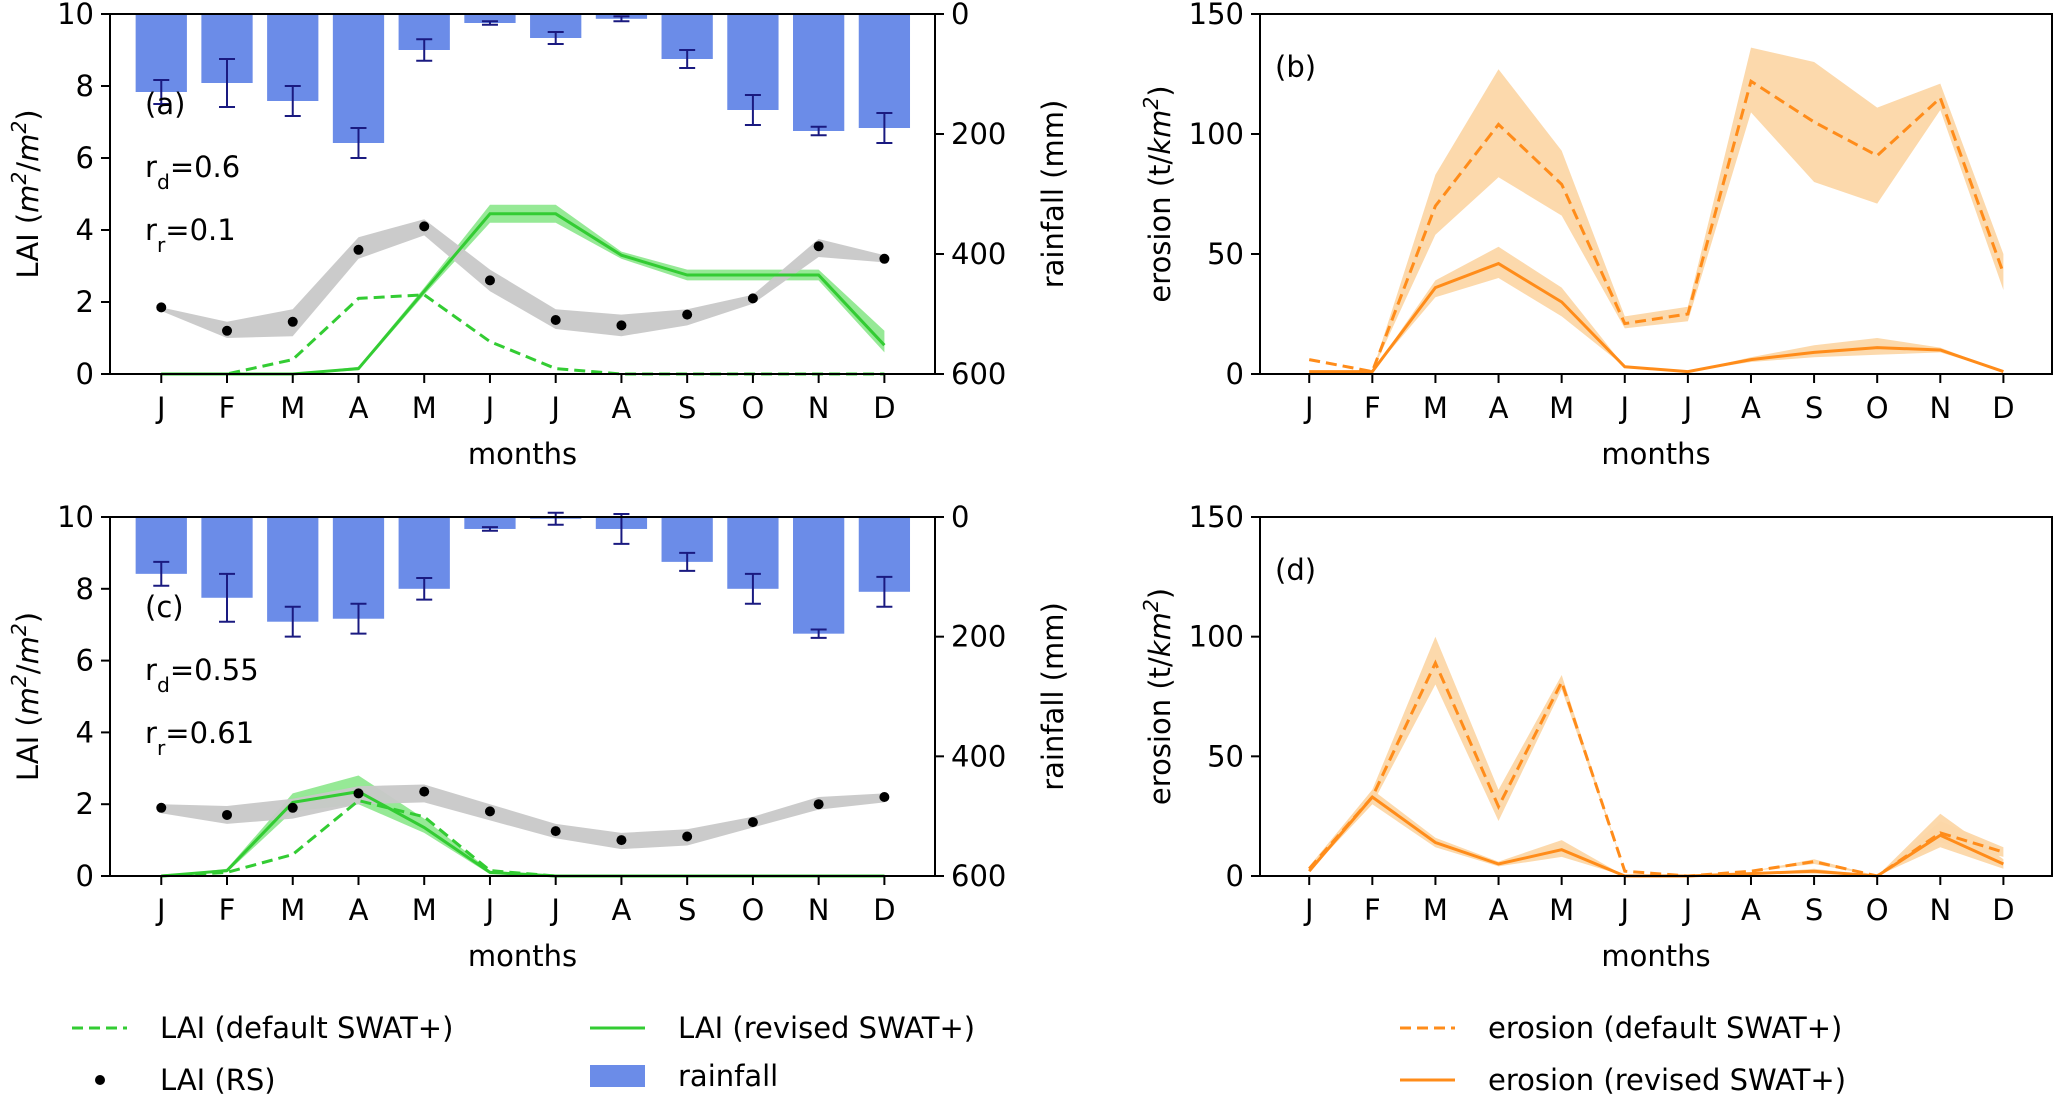  Describe the element at coordinates (306, 1028) in the screenshot. I see `legend-lai-default-label: LAI (default SWAT+)` at that location.